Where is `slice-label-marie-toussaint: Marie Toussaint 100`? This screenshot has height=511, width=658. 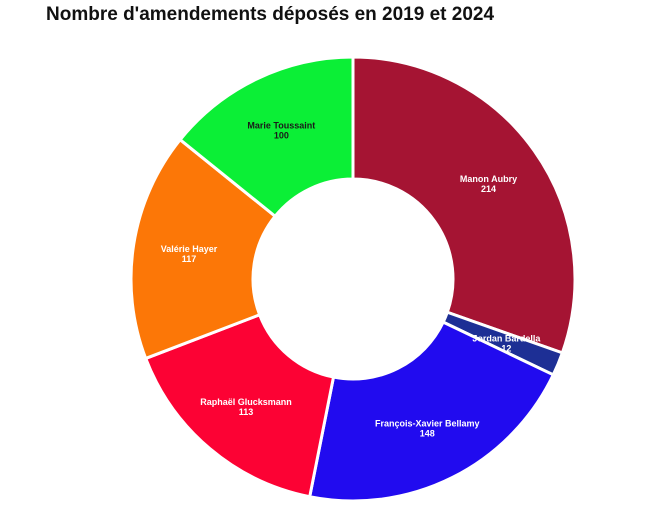
slice-label-marie-toussaint: Marie Toussaint 100 is located at coordinates (281, 130).